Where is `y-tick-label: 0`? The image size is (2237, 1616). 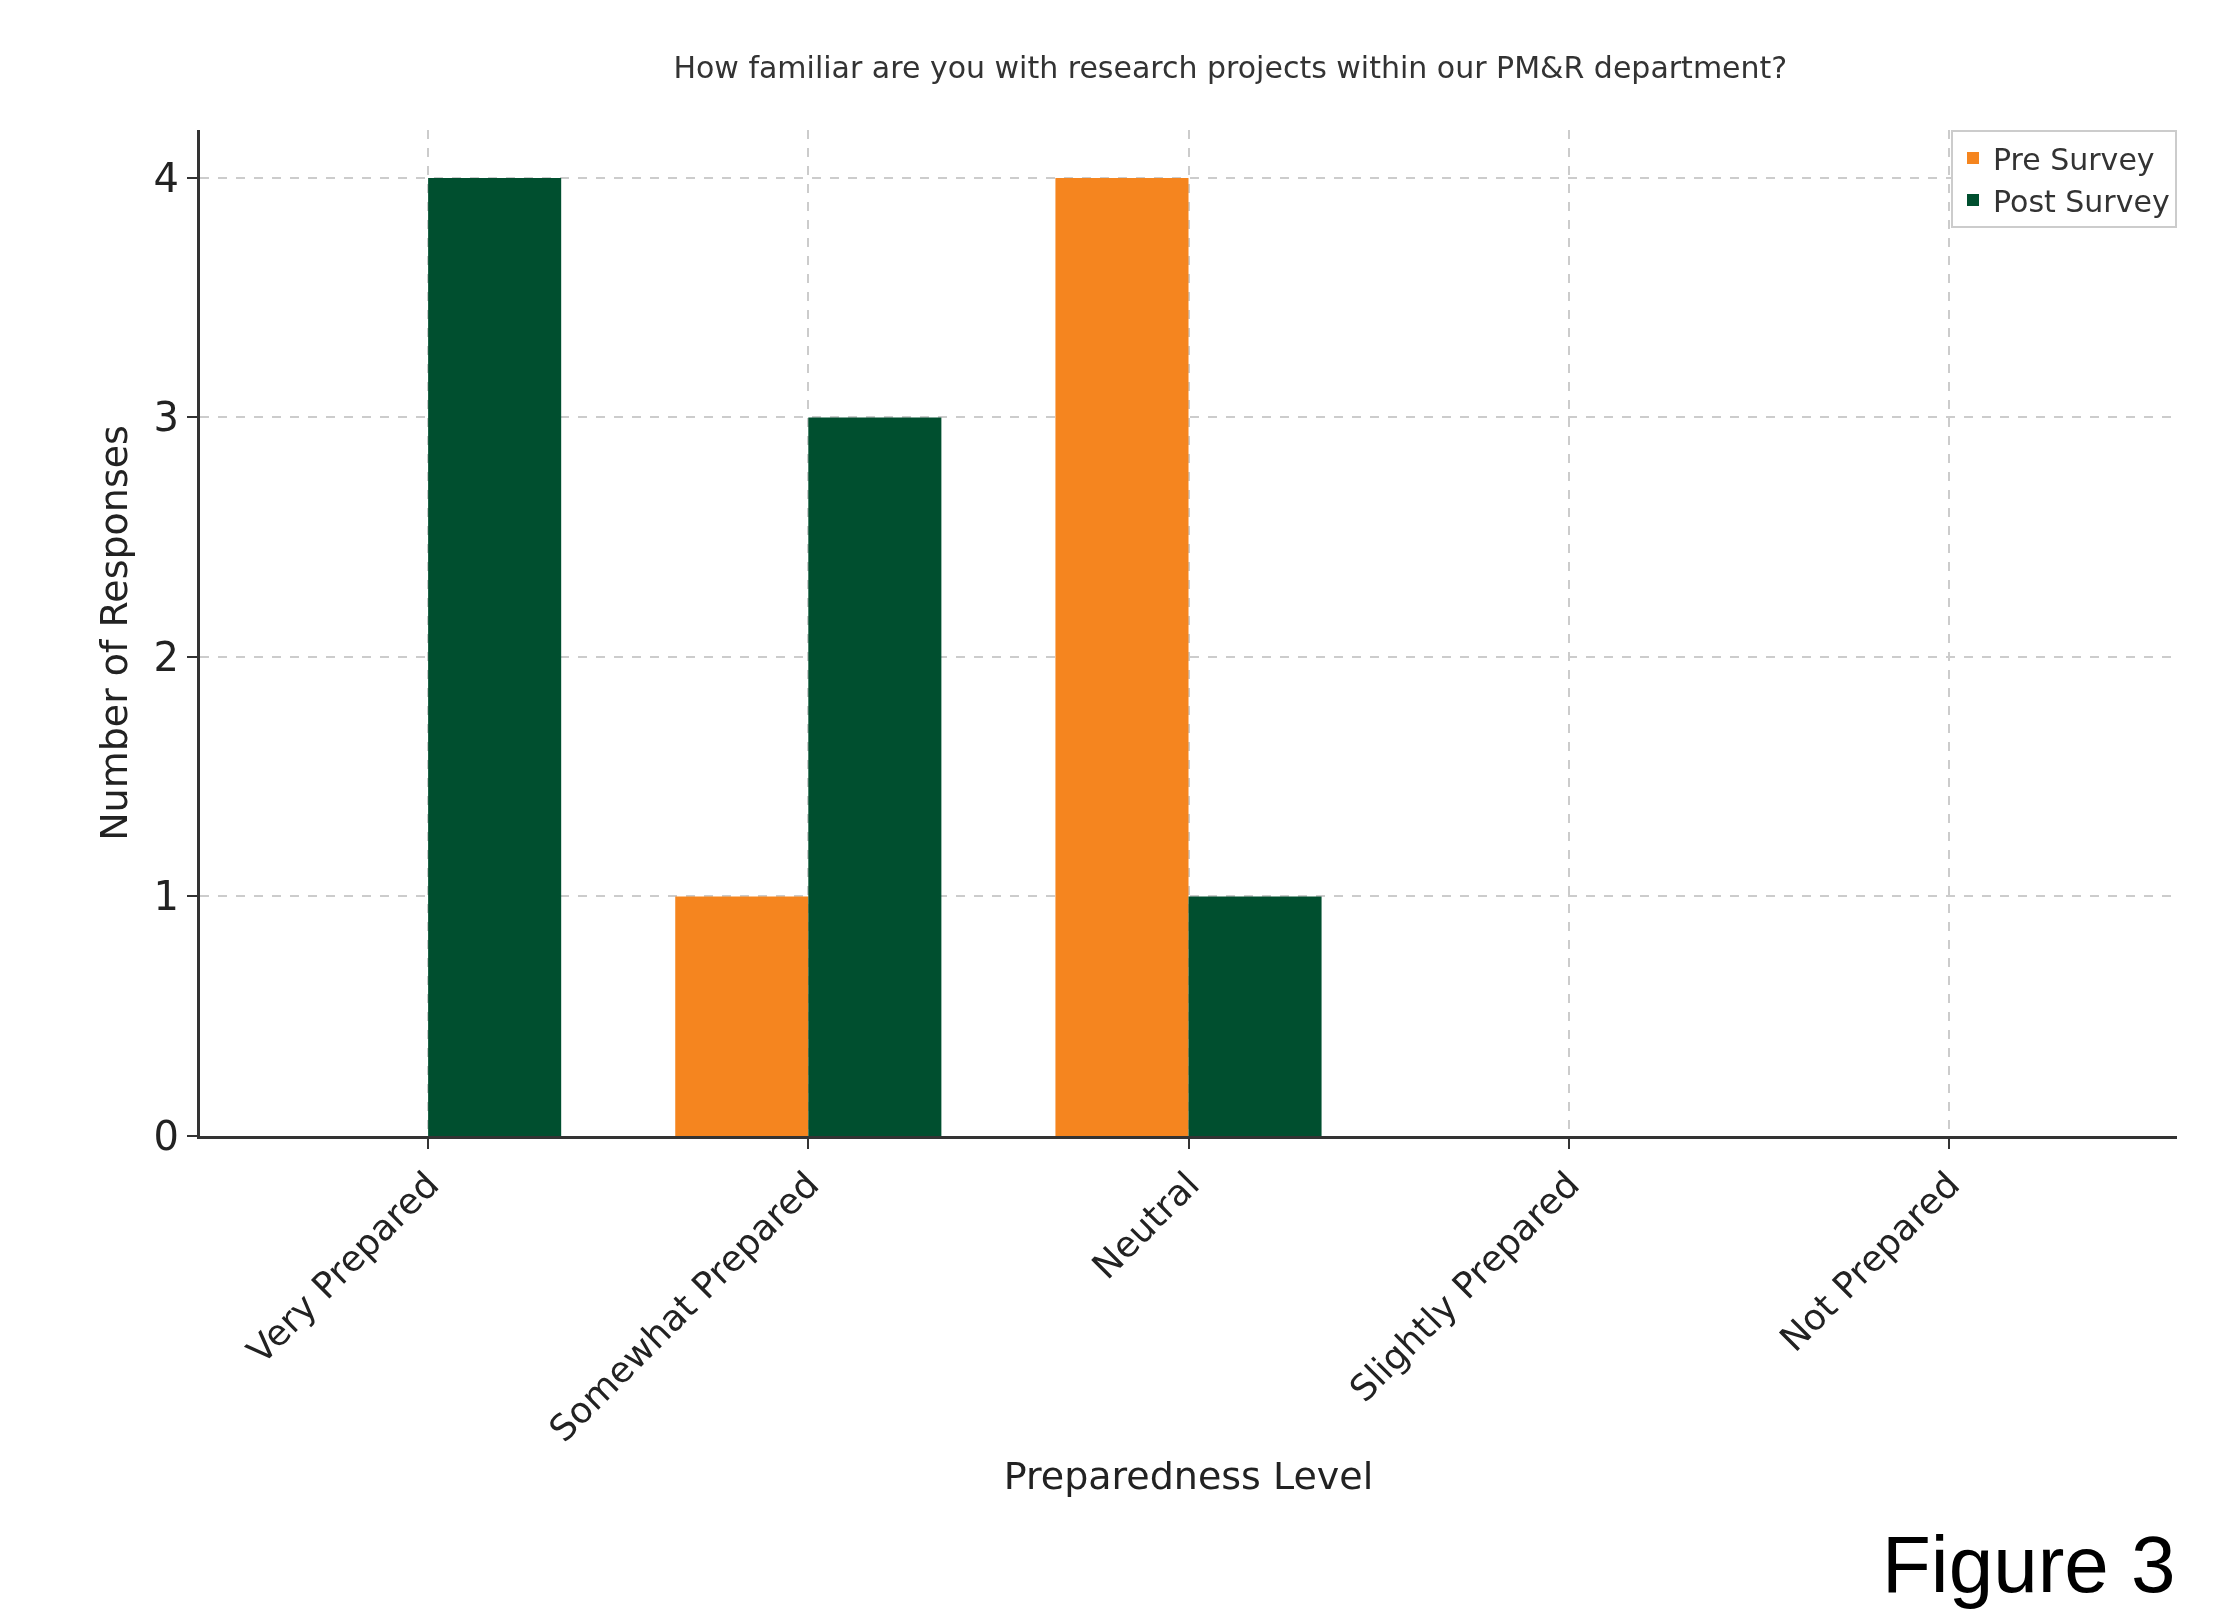
y-tick-label: 0 is located at coordinates (166, 1136).